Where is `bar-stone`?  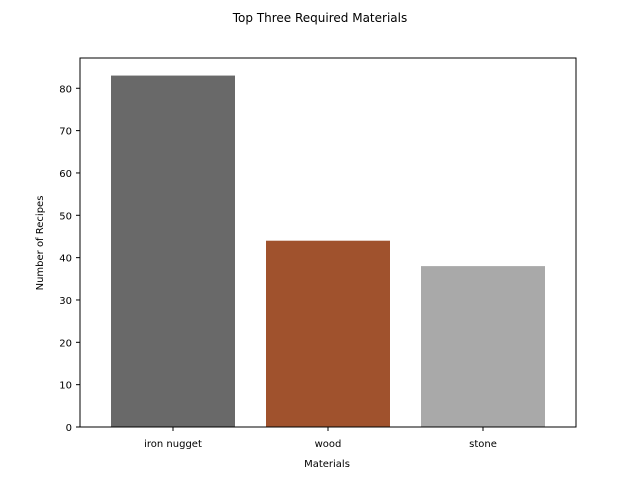
bar-stone is located at coordinates (483, 346).